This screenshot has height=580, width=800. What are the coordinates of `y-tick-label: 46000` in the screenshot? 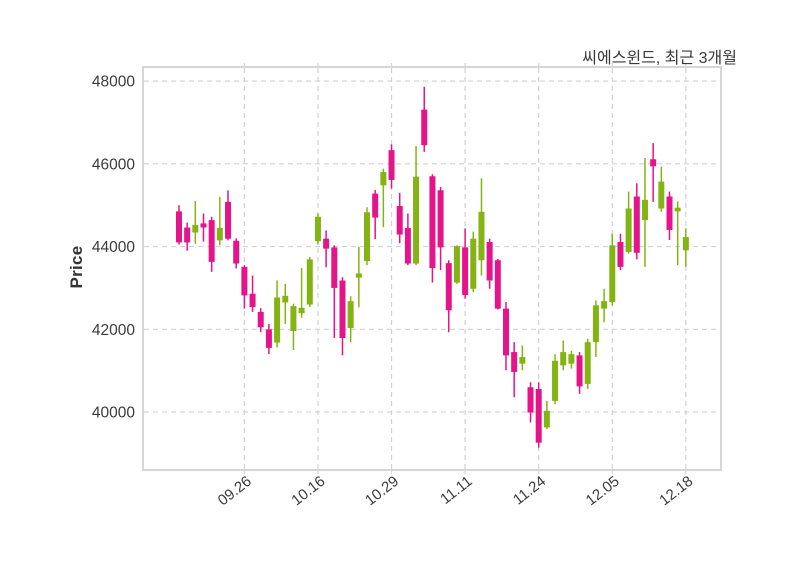 It's located at (113, 164).